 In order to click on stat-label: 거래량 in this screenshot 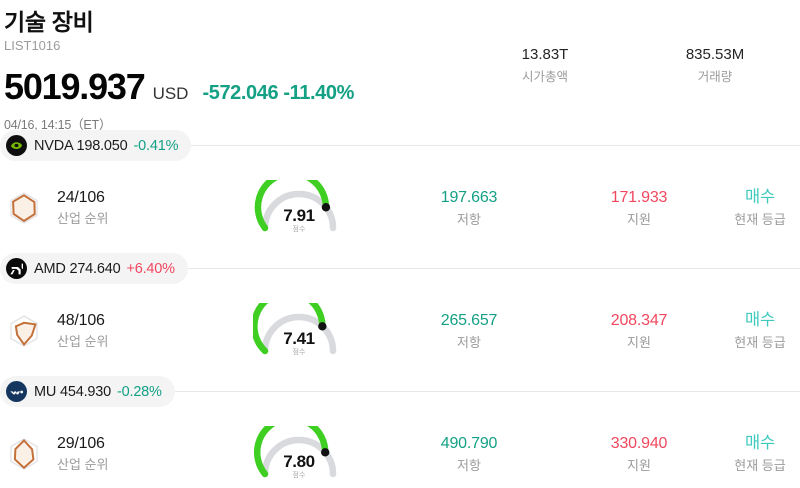, I will do `click(715, 77)`.